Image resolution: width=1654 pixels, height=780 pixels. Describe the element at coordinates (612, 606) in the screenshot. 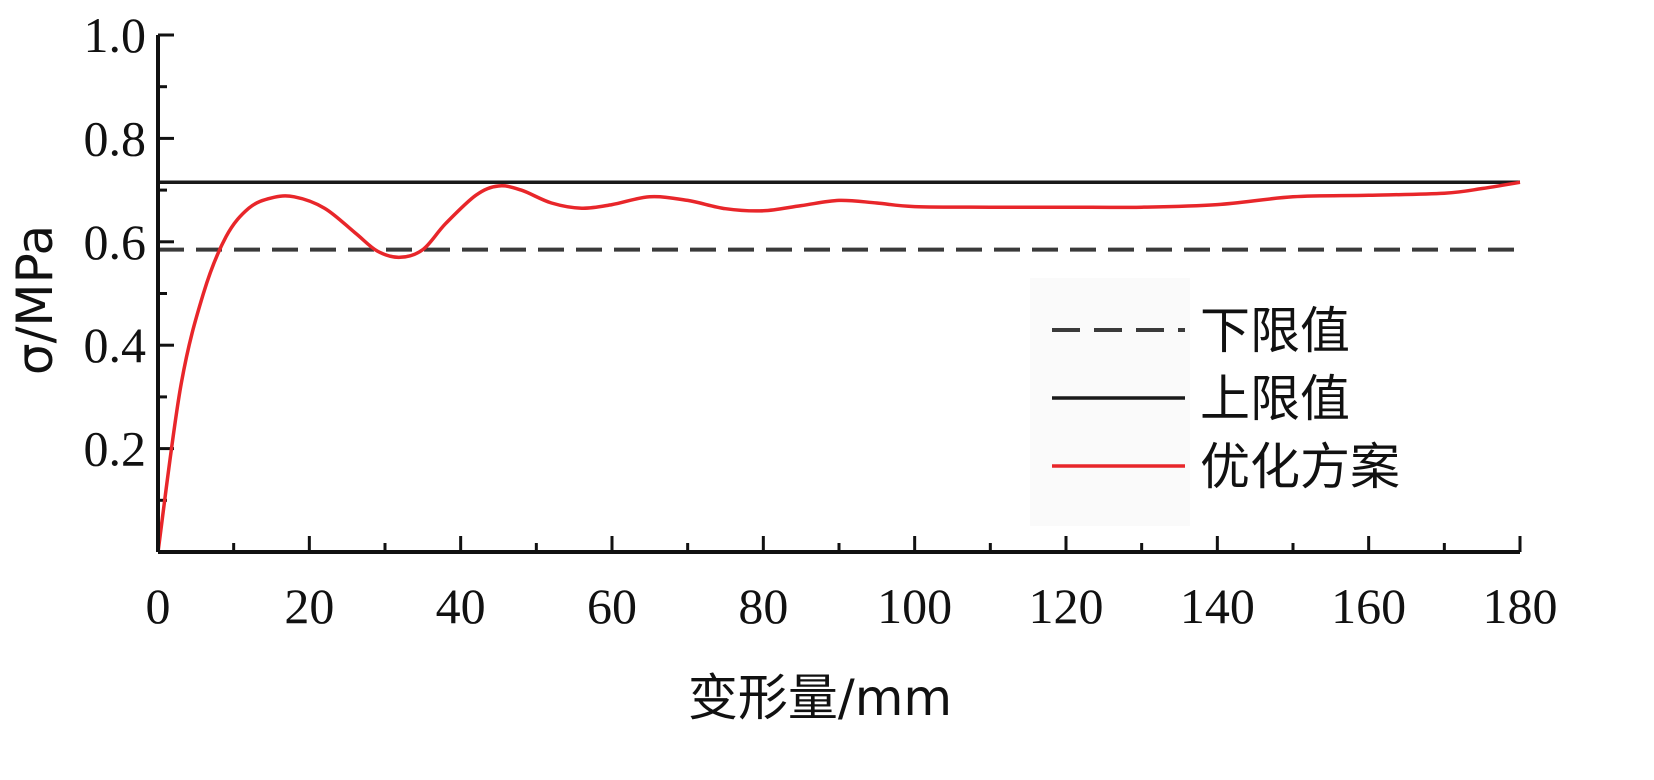

I see `x-tick-label: 60` at that location.